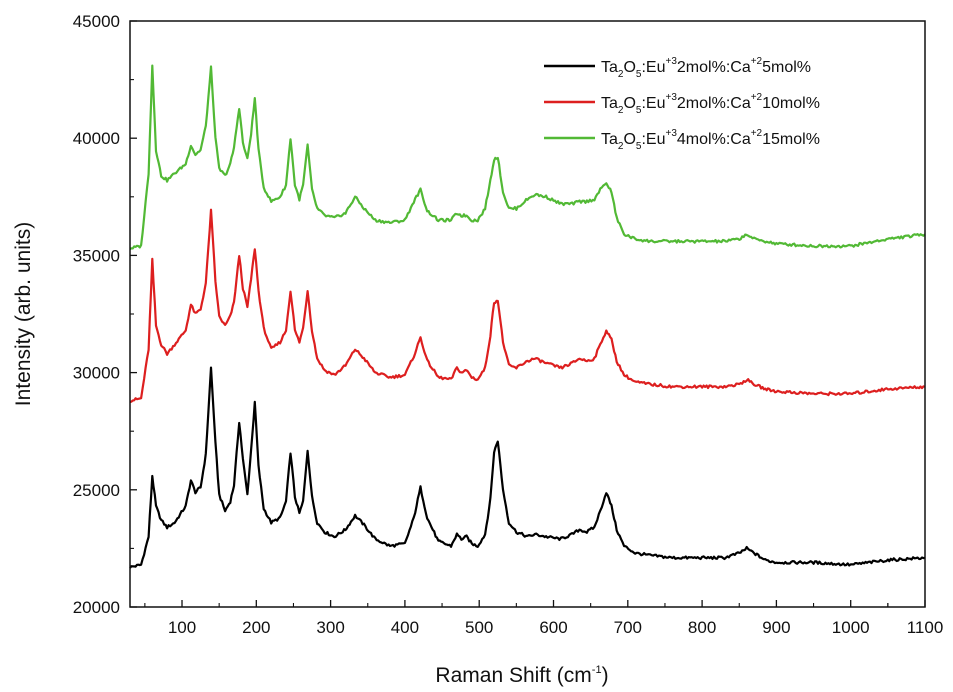  What do you see at coordinates (710, 104) in the screenshot?
I see `legend-label: Ta2O5:Eu+32mol%:Ca+210mol%` at bounding box center [710, 104].